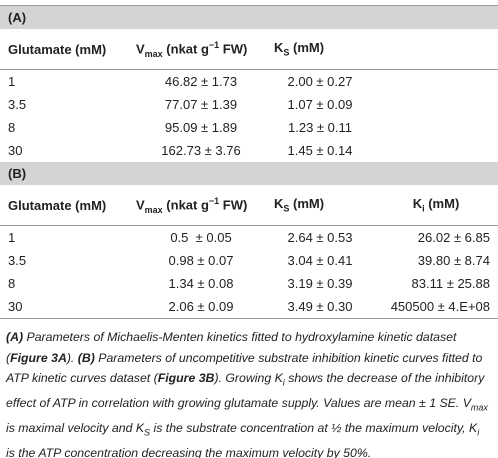 This screenshot has height=458, width=498. I want to click on section-label: (B), so click(249, 173).